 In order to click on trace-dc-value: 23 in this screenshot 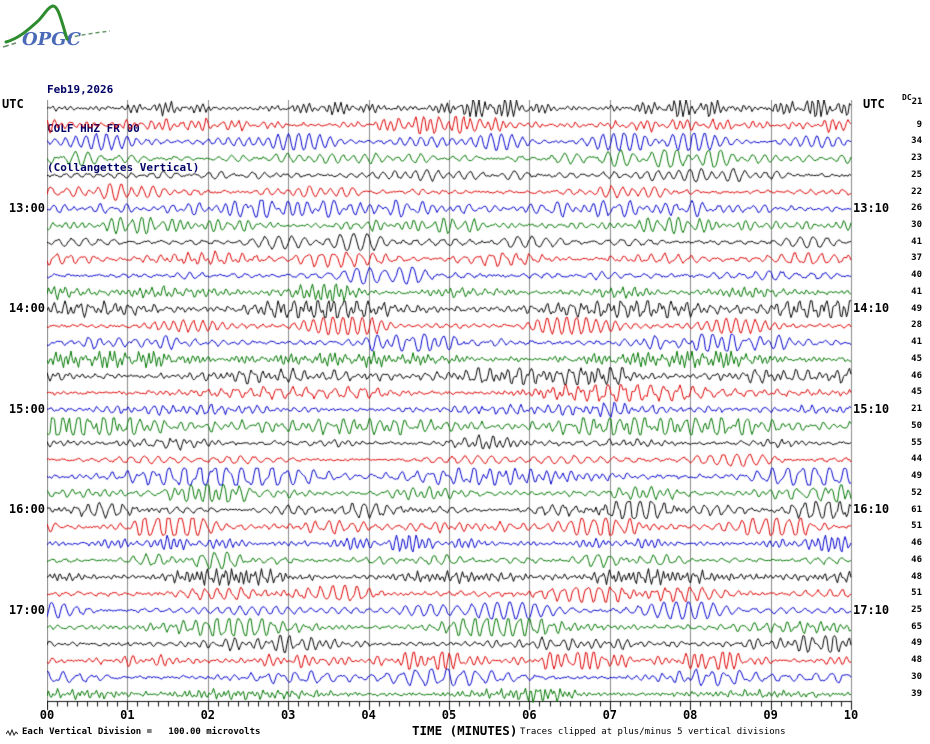, I will do `click(916, 158)`.